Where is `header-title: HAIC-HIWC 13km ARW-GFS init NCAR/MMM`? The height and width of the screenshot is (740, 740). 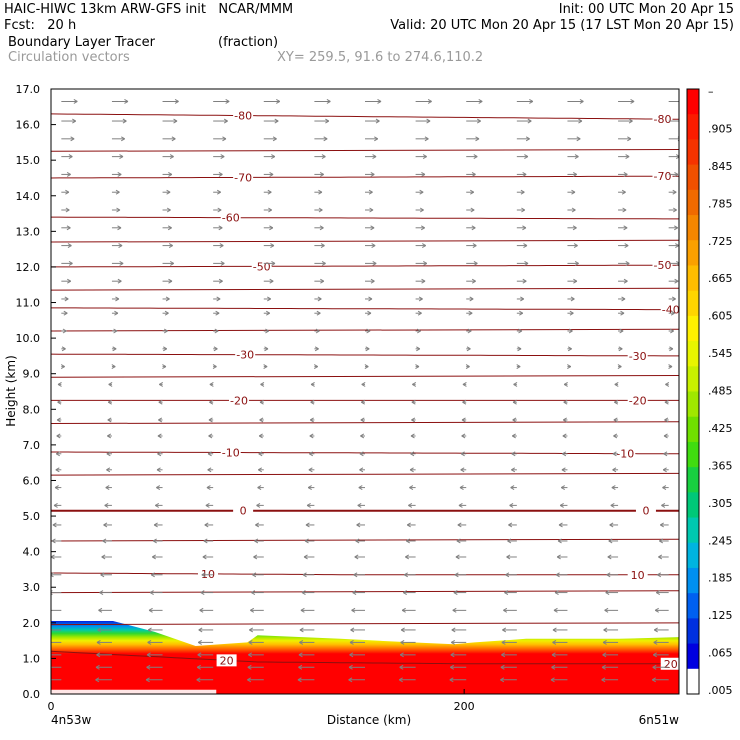
header-title: HAIC-HIWC 13km ARW-GFS init NCAR/MMM is located at coordinates (149, 9).